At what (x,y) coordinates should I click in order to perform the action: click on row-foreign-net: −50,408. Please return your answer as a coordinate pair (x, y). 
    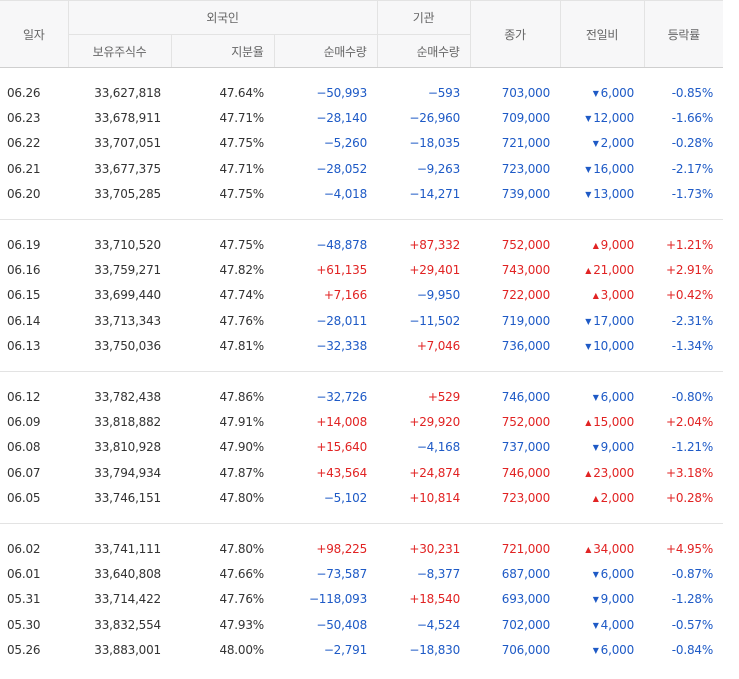
    Looking at the image, I should click on (342, 624).